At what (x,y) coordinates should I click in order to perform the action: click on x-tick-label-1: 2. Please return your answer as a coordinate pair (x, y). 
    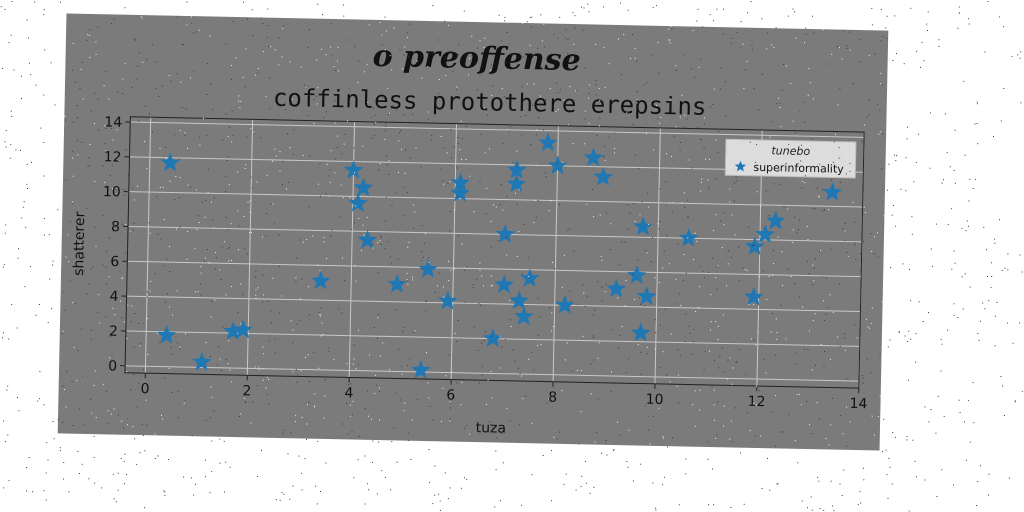
    Looking at the image, I should click on (246, 391).